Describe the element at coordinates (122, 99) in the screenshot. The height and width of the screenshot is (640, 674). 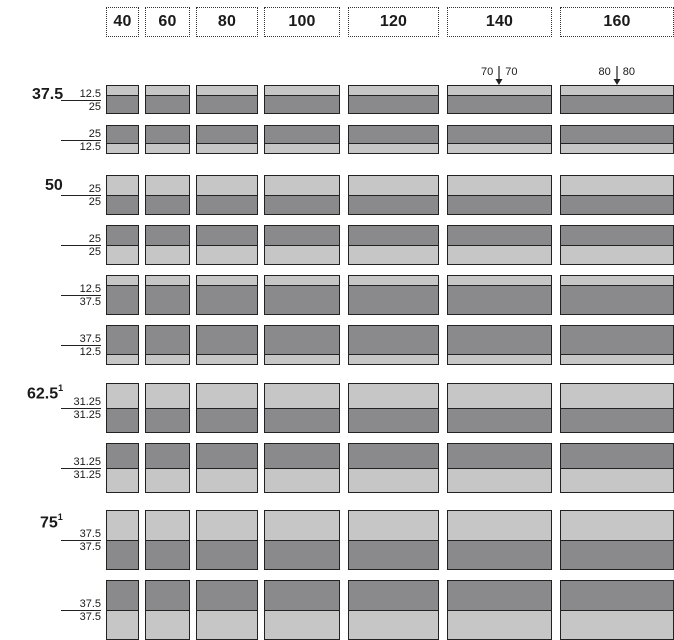
I see `module-37.5-40-12.5-25` at that location.